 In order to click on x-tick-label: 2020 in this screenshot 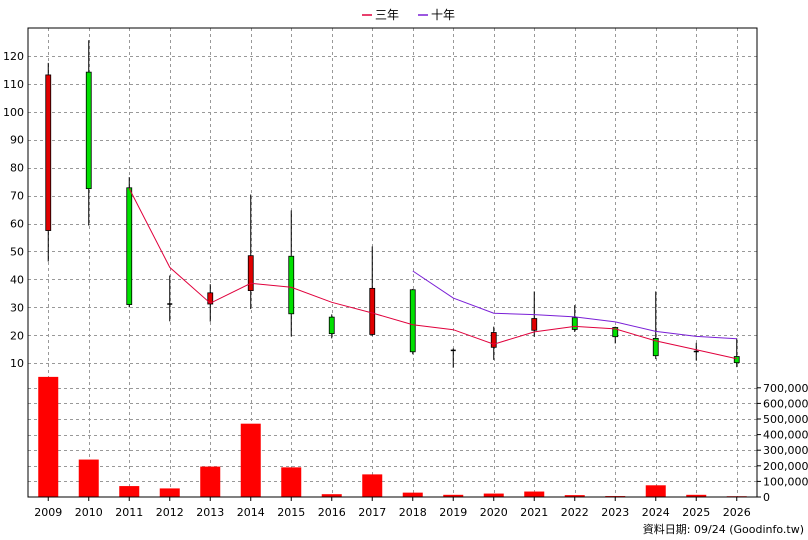, I will do `click(494, 512)`.